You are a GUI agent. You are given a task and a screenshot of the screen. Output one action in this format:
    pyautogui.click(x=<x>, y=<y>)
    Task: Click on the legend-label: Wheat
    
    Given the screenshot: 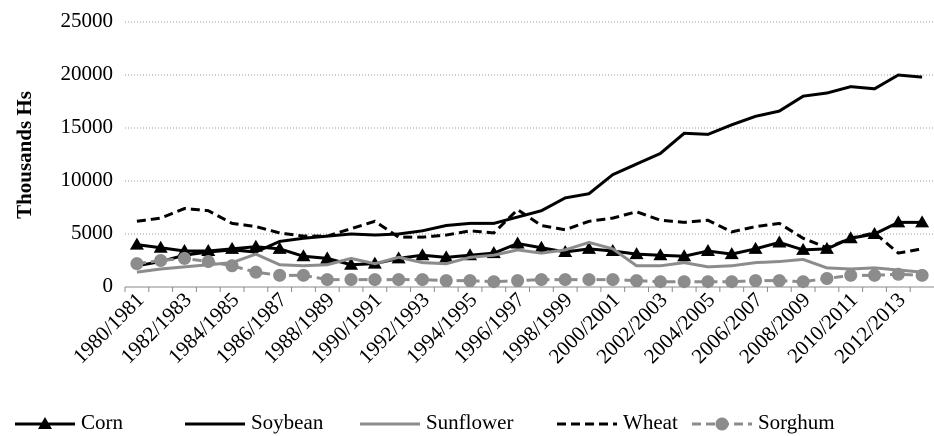 What is the action you would take?
    pyautogui.click(x=650, y=422)
    